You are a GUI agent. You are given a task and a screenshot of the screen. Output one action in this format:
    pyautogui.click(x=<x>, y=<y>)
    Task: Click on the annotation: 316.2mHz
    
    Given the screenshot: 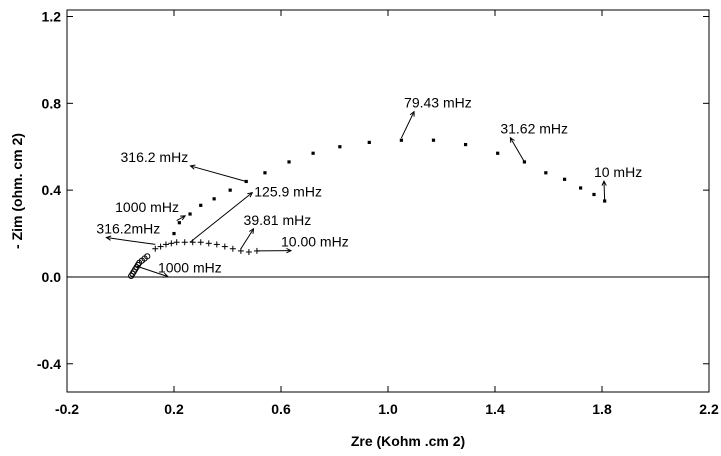 What is the action you would take?
    pyautogui.click(x=128, y=233)
    